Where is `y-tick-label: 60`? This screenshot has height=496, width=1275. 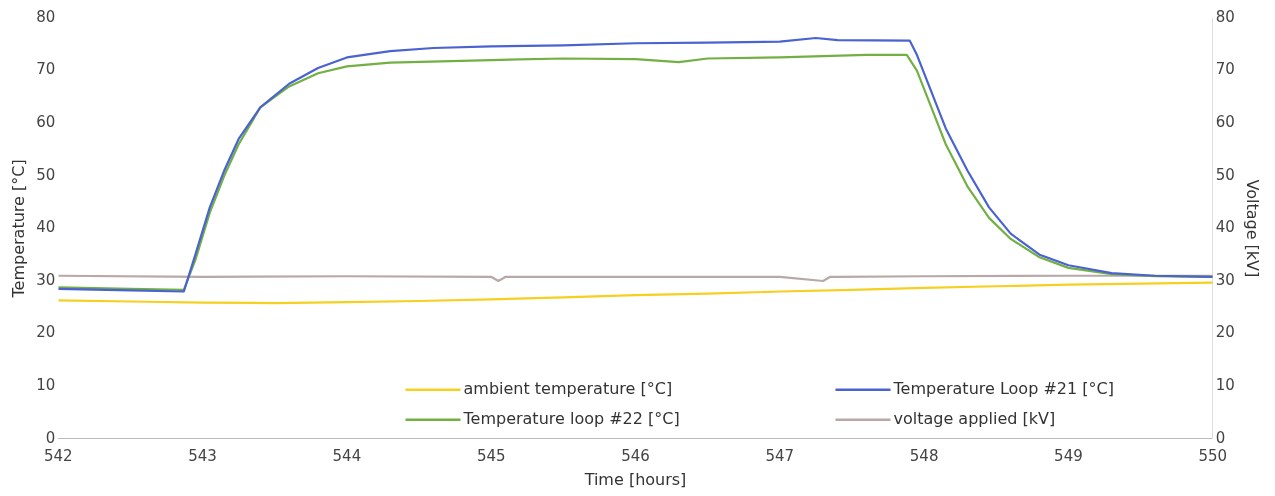 y-tick-label: 60 is located at coordinates (46, 122).